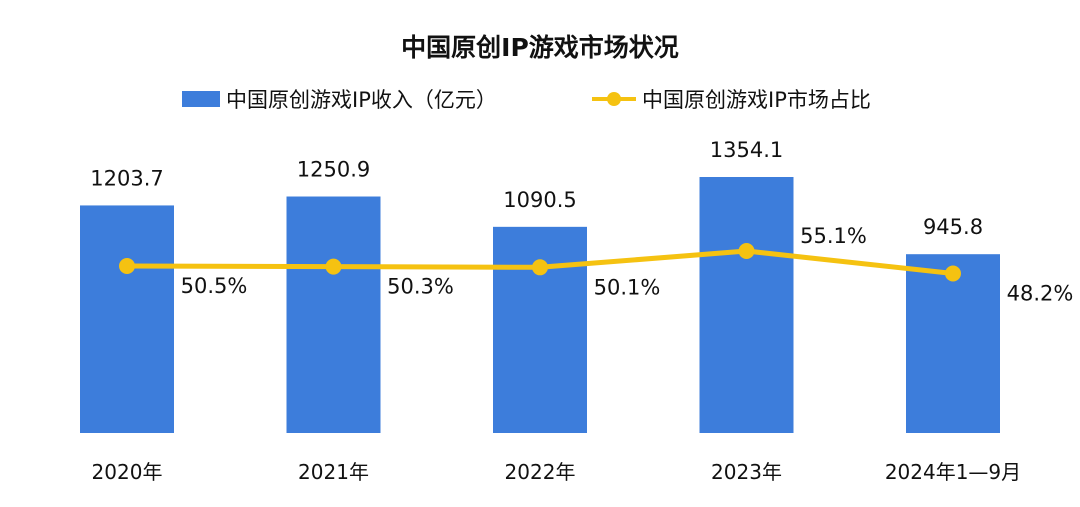  I want to click on legend-item-revenue: 中国原创游戏IP收入（亿元）, so click(339, 99).